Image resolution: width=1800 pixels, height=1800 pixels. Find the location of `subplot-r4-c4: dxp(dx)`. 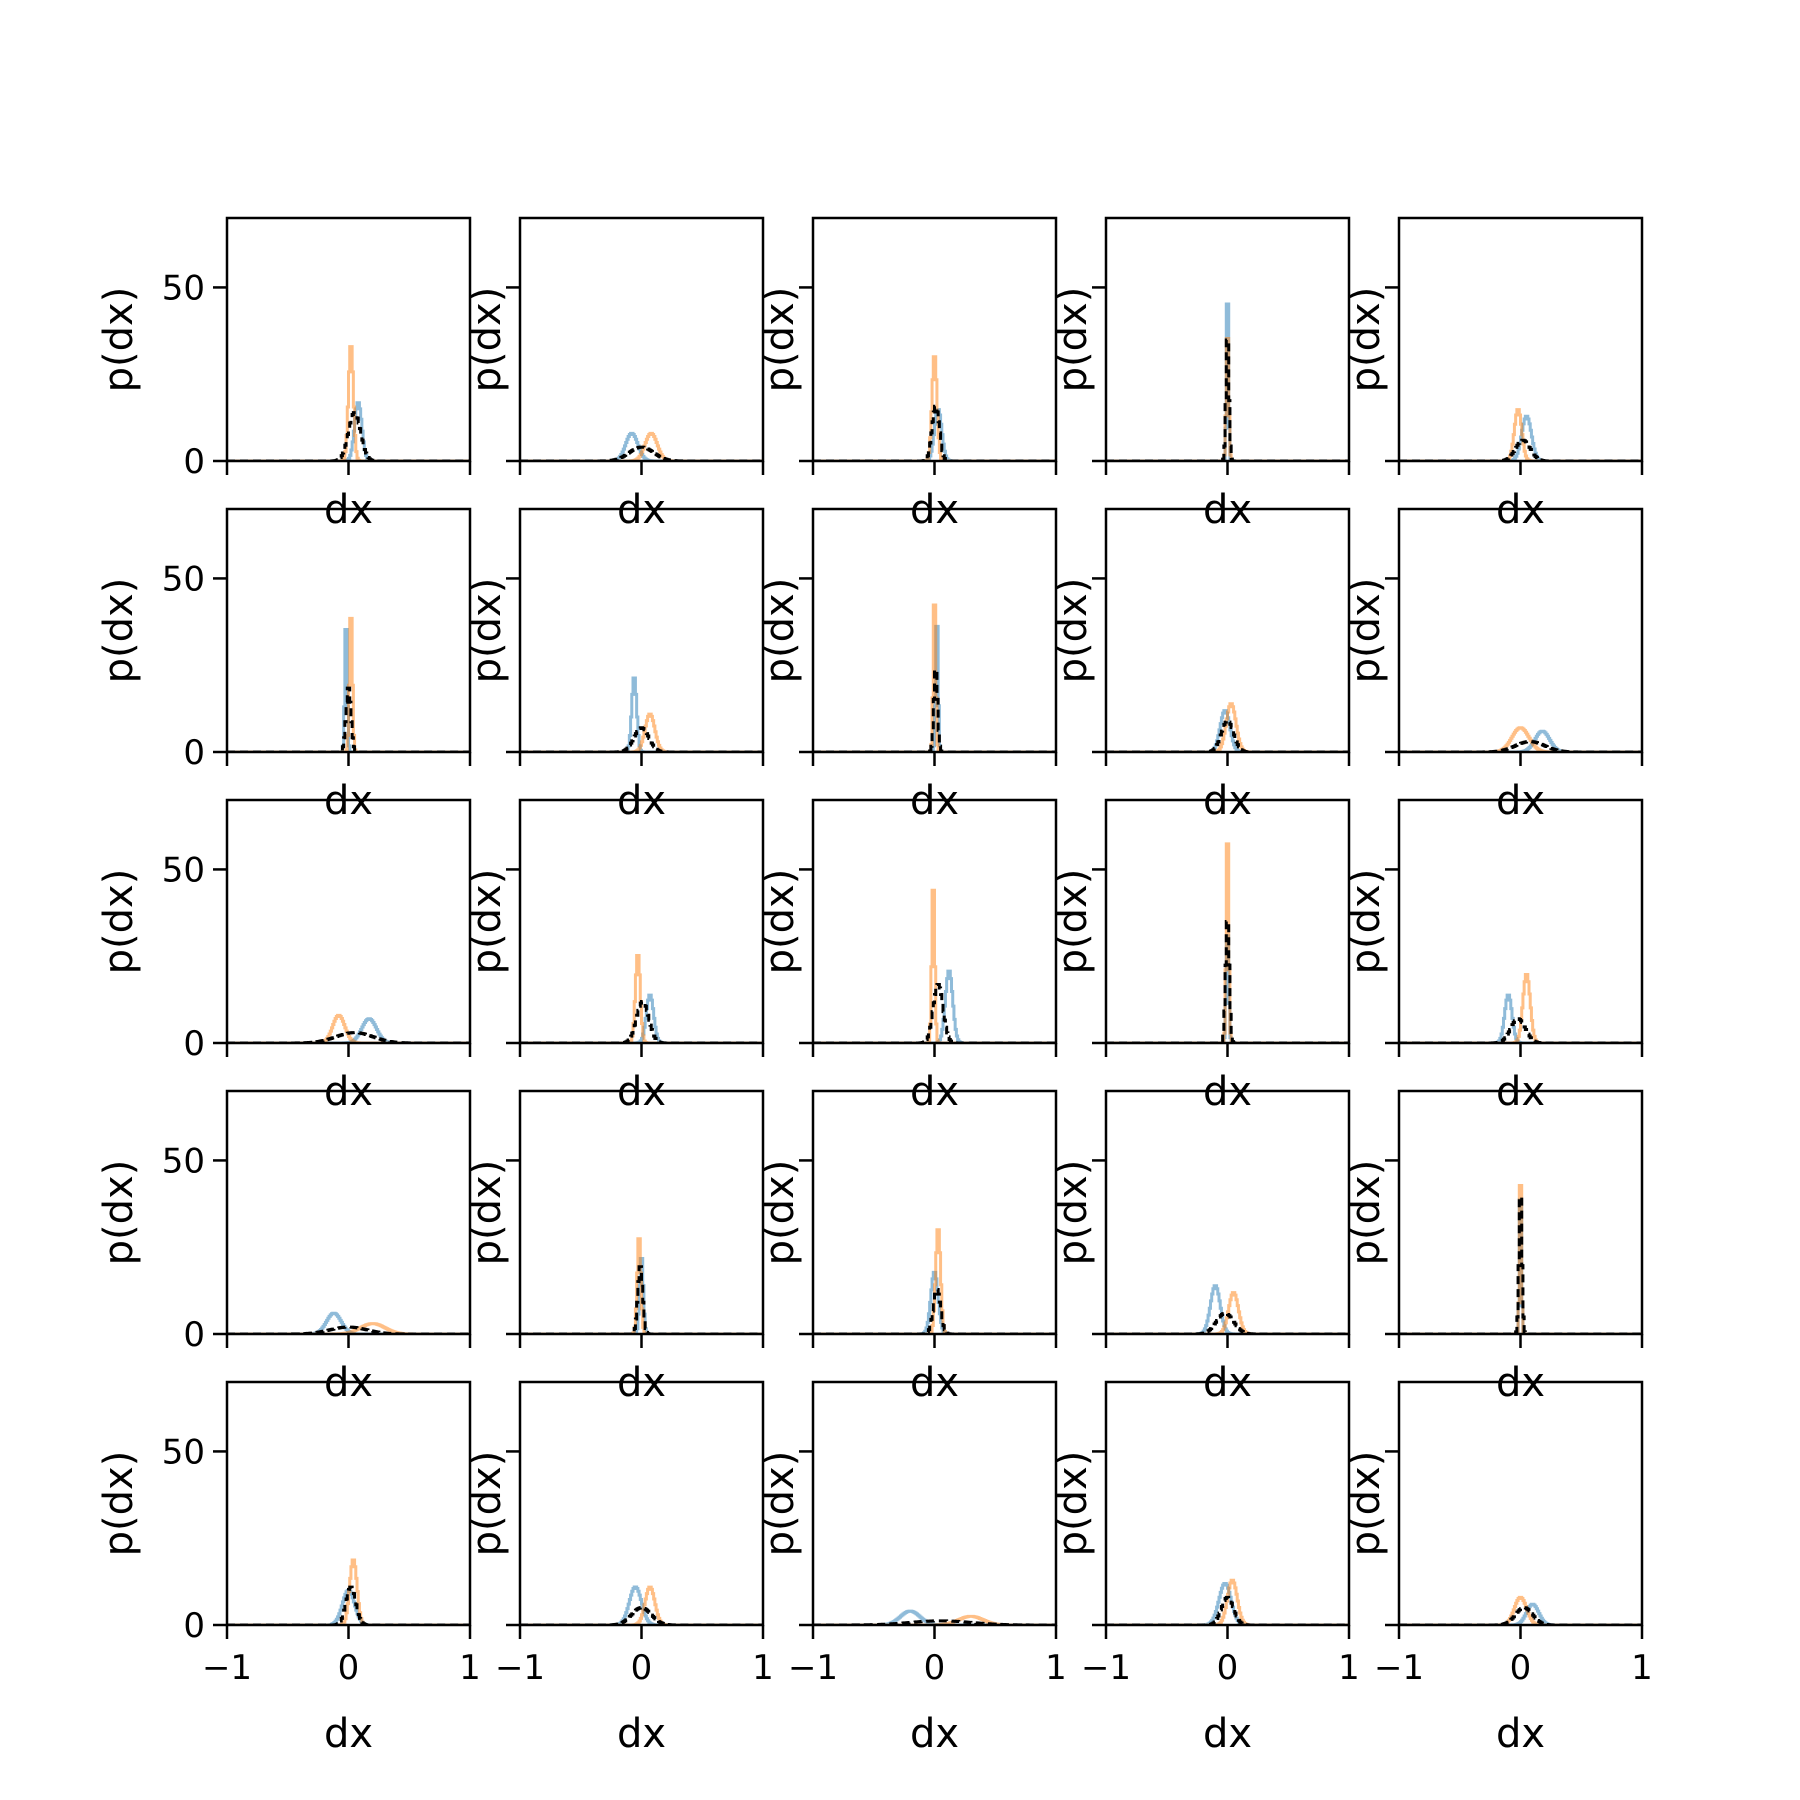

subplot-r4-c4: dxp(dx) is located at coordinates (1200, 1247).